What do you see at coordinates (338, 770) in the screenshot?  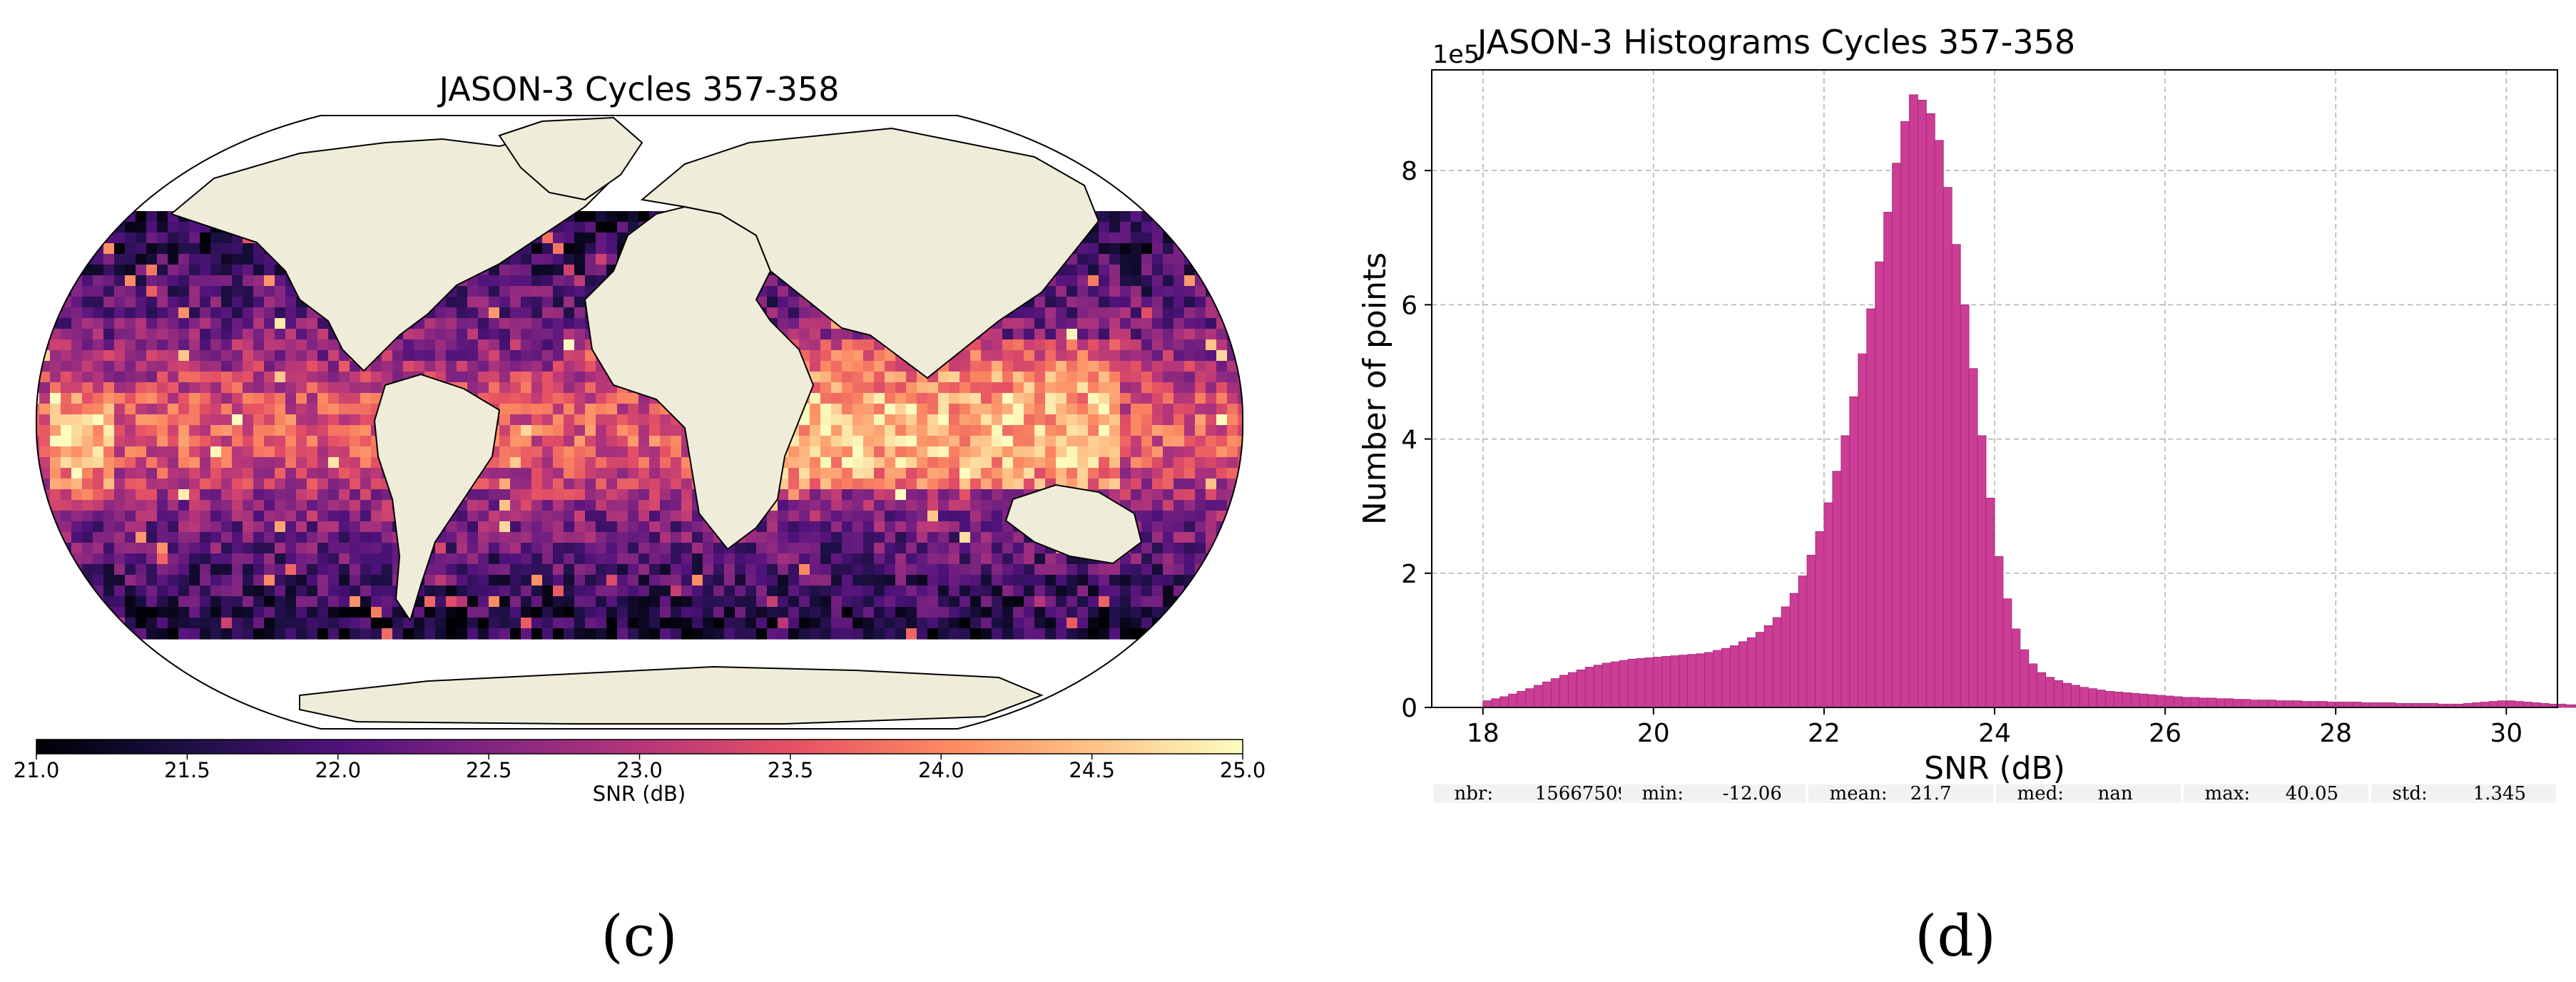 I see `colorbar-tick-label: 22.0` at bounding box center [338, 770].